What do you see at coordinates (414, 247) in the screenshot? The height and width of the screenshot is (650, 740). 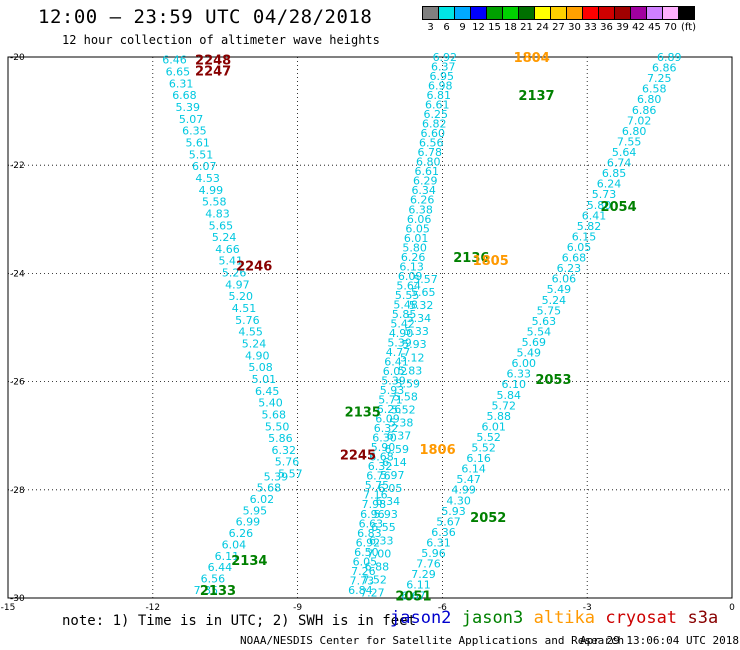 I see `wave-height-value: 5.80` at bounding box center [414, 247].